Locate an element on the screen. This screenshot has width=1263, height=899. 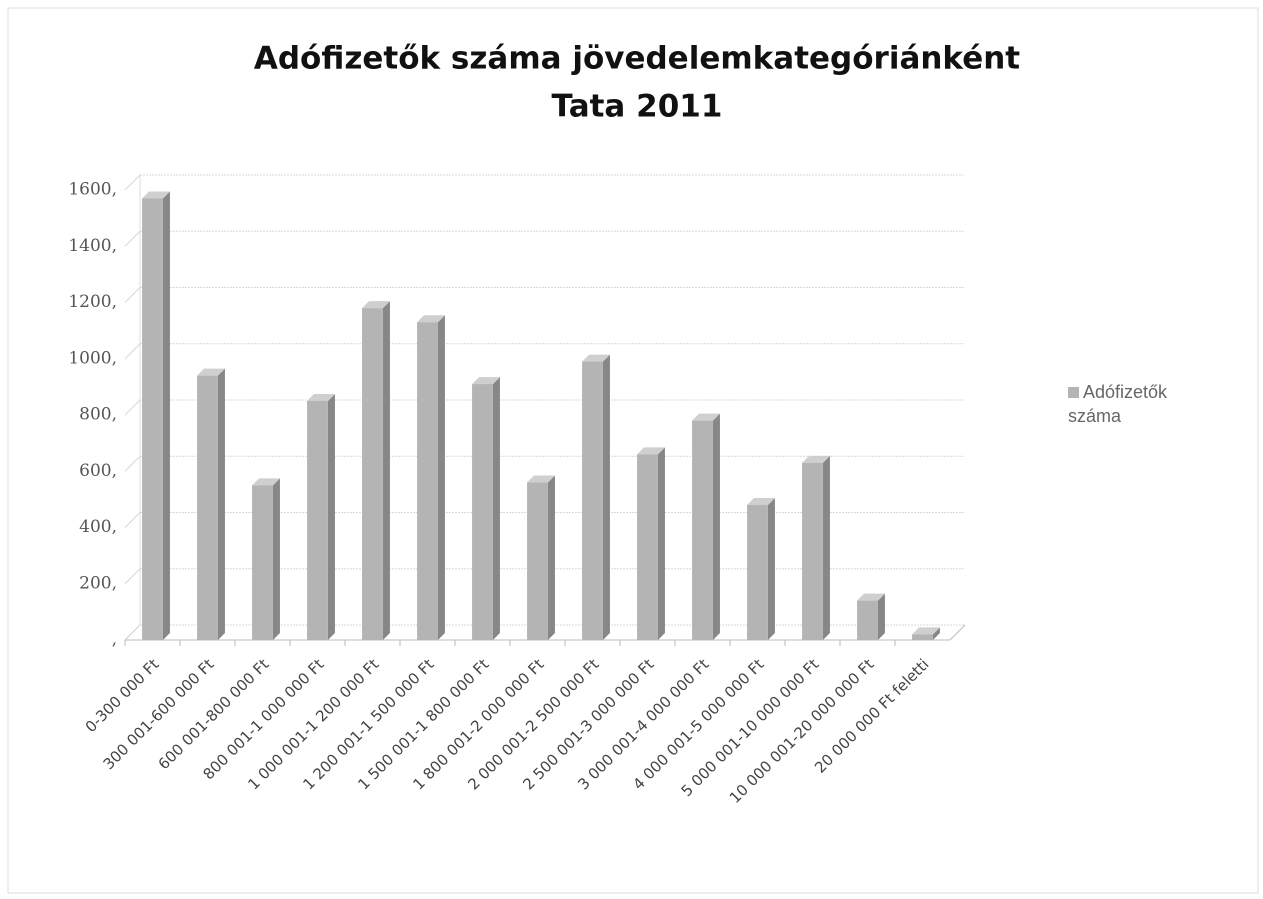
chart-title: Tata 2011 is located at coordinates (637, 107).